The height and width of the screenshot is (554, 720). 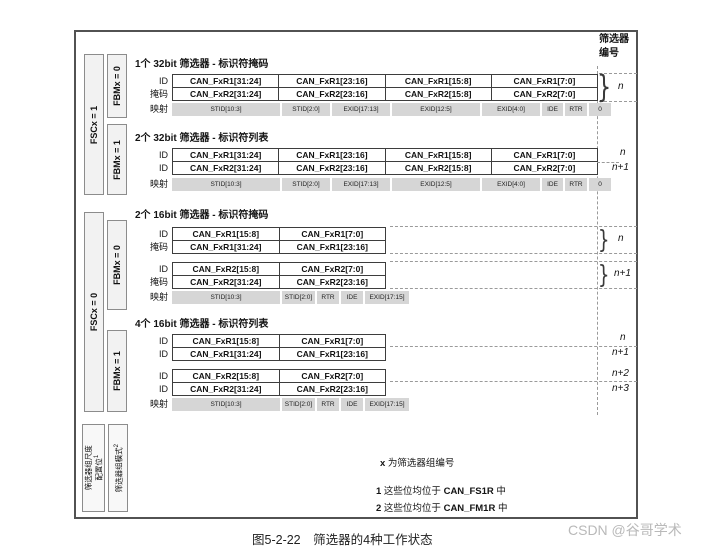 What do you see at coordinates (98, 468) in the screenshot?
I see `legend-filter-scale-line2: 配置位1` at bounding box center [98, 468].